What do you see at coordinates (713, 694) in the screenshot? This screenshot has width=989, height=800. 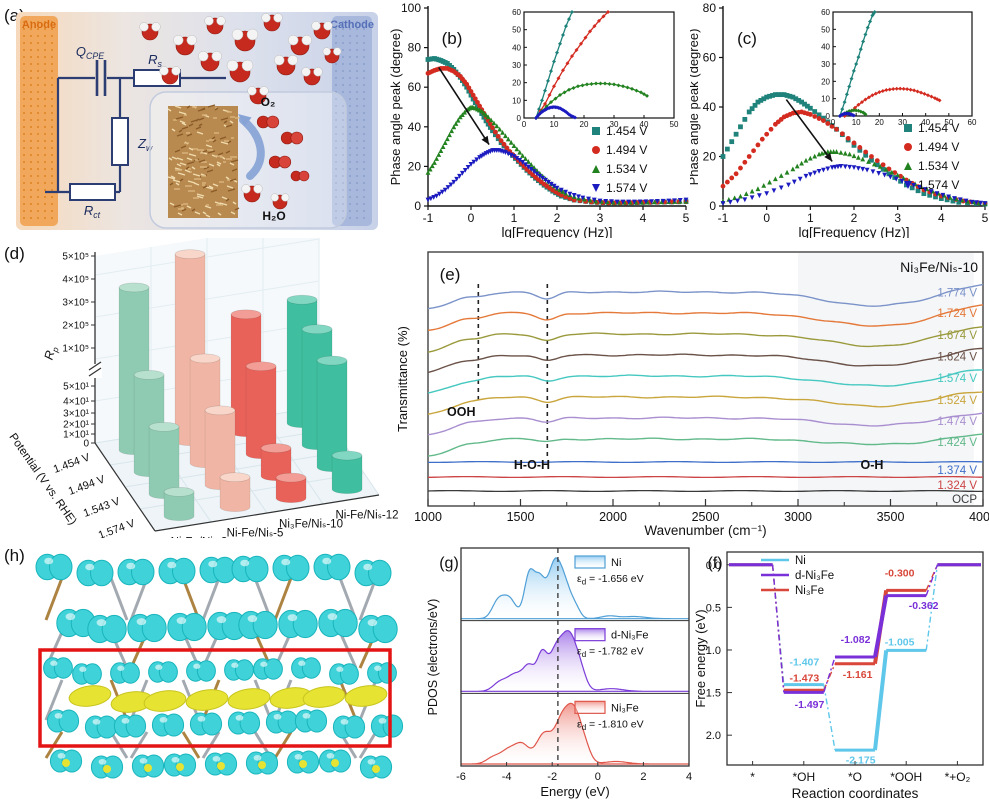 I see `svg-text: 1.5` at bounding box center [713, 694].